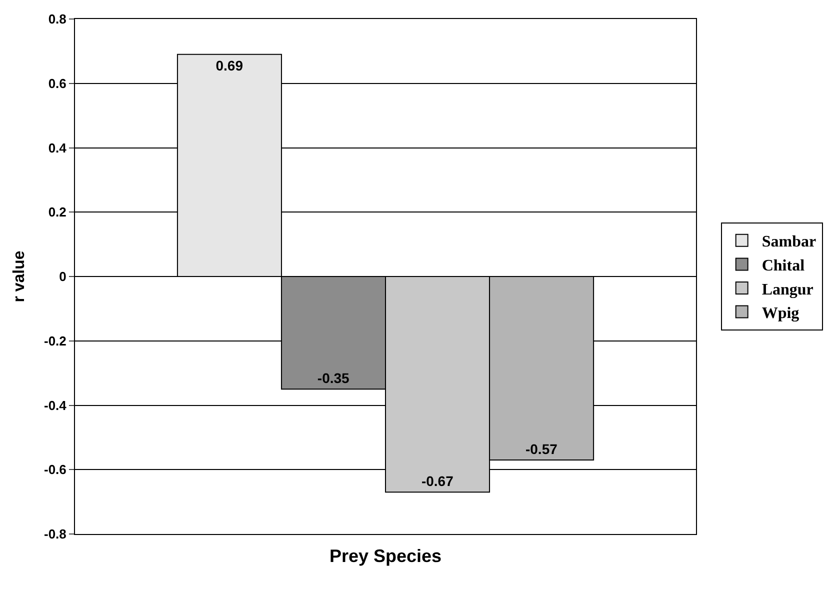 This screenshot has width=835, height=594. Describe the element at coordinates (788, 289) in the screenshot. I see `legend-label: Langur` at that location.